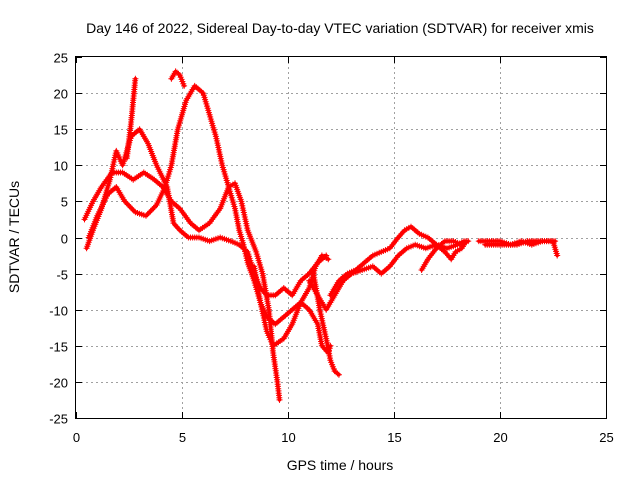  I want to click on x-axis-label: GPS time / hours, so click(340, 465).